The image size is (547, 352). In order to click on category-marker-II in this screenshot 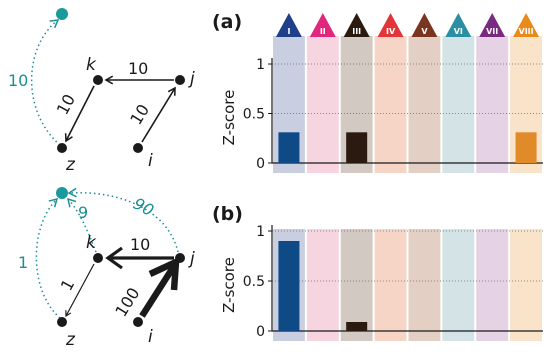, I will do `click(322, 25)`.